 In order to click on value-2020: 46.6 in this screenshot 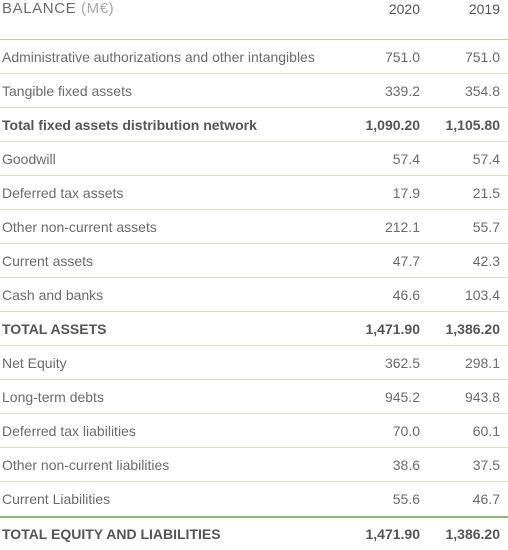, I will do `click(406, 294)`.